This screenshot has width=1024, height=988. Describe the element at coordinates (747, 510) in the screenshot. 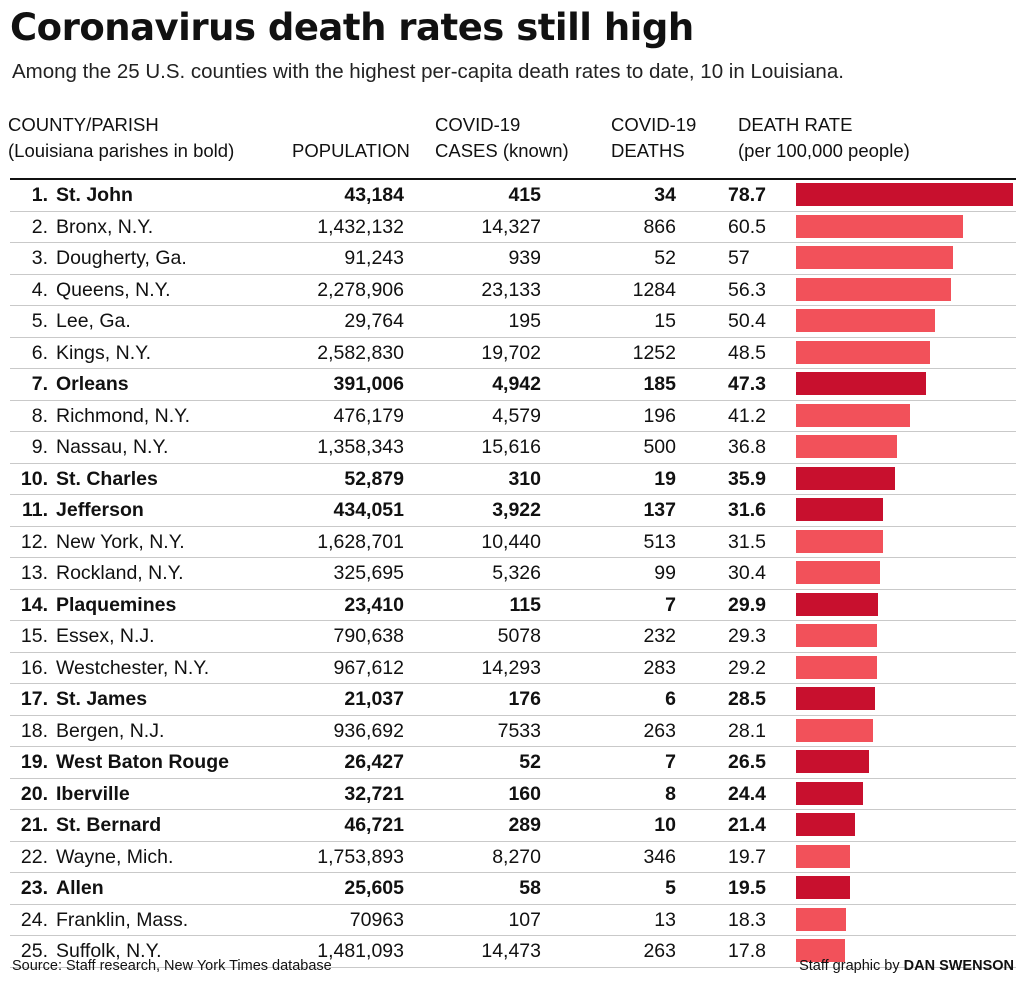

I see `death-rate-label: 31.6` at that location.